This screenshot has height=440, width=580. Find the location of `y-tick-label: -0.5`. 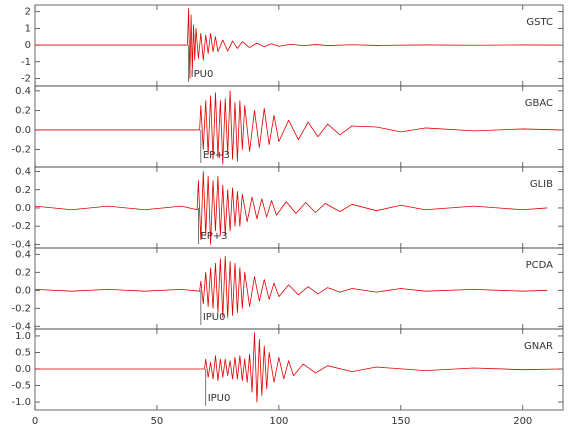

y-tick-label: -0.5 is located at coordinates (21, 386).